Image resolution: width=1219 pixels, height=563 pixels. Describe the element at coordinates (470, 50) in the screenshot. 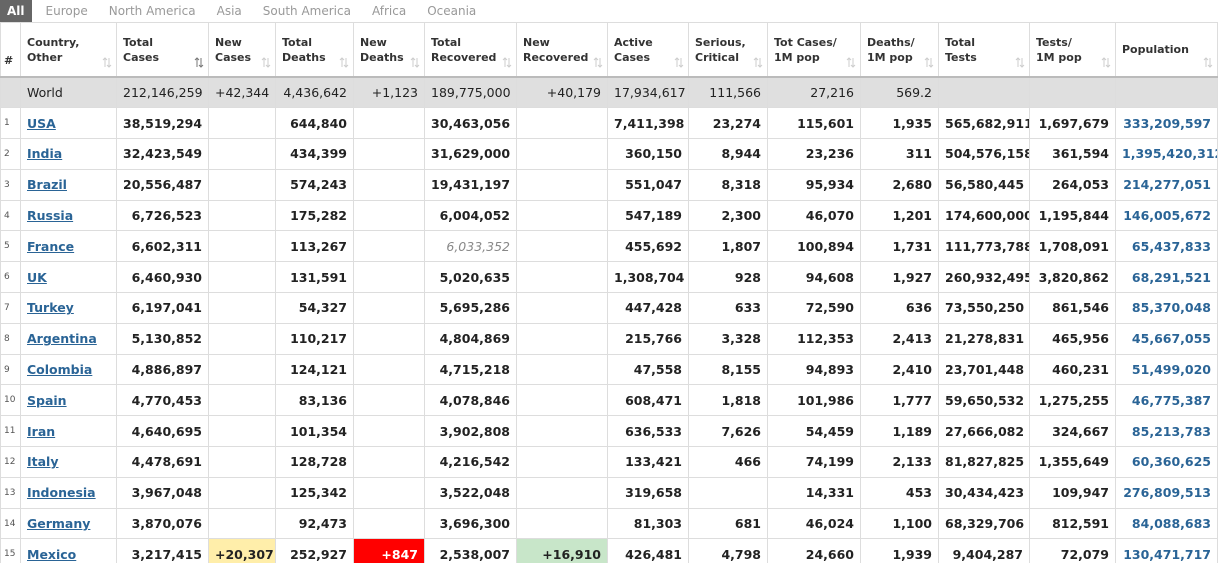

I see `column-header: Total Recovered` at that location.